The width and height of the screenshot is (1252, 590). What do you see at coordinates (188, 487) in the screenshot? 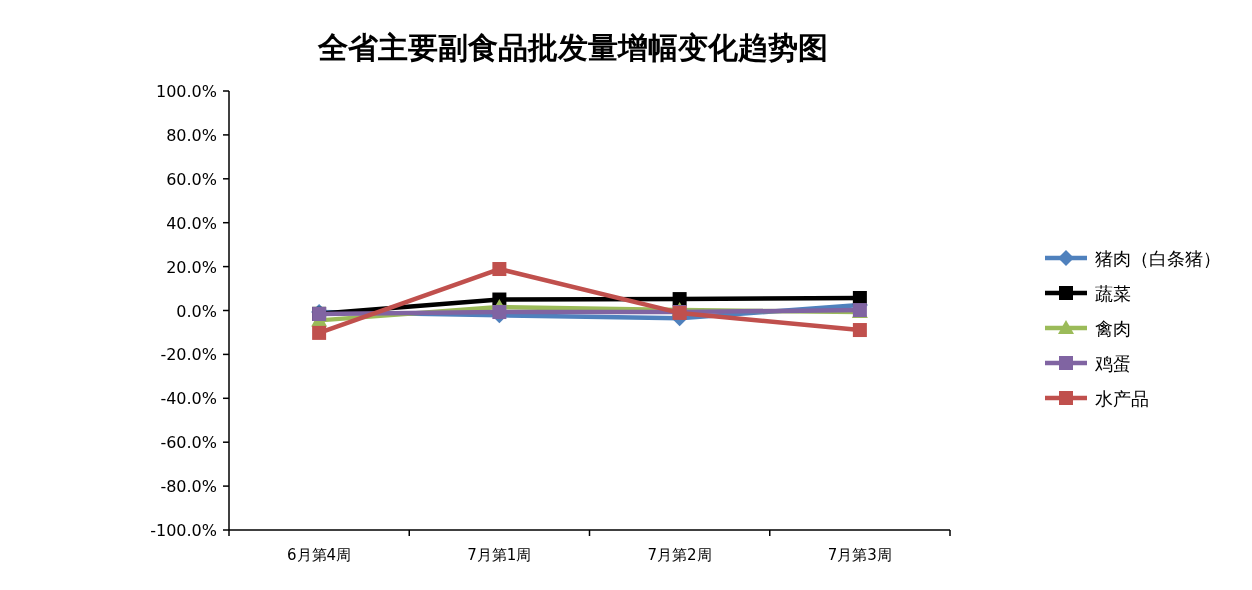
I see `y-tick-label: -80.0%` at bounding box center [188, 487].